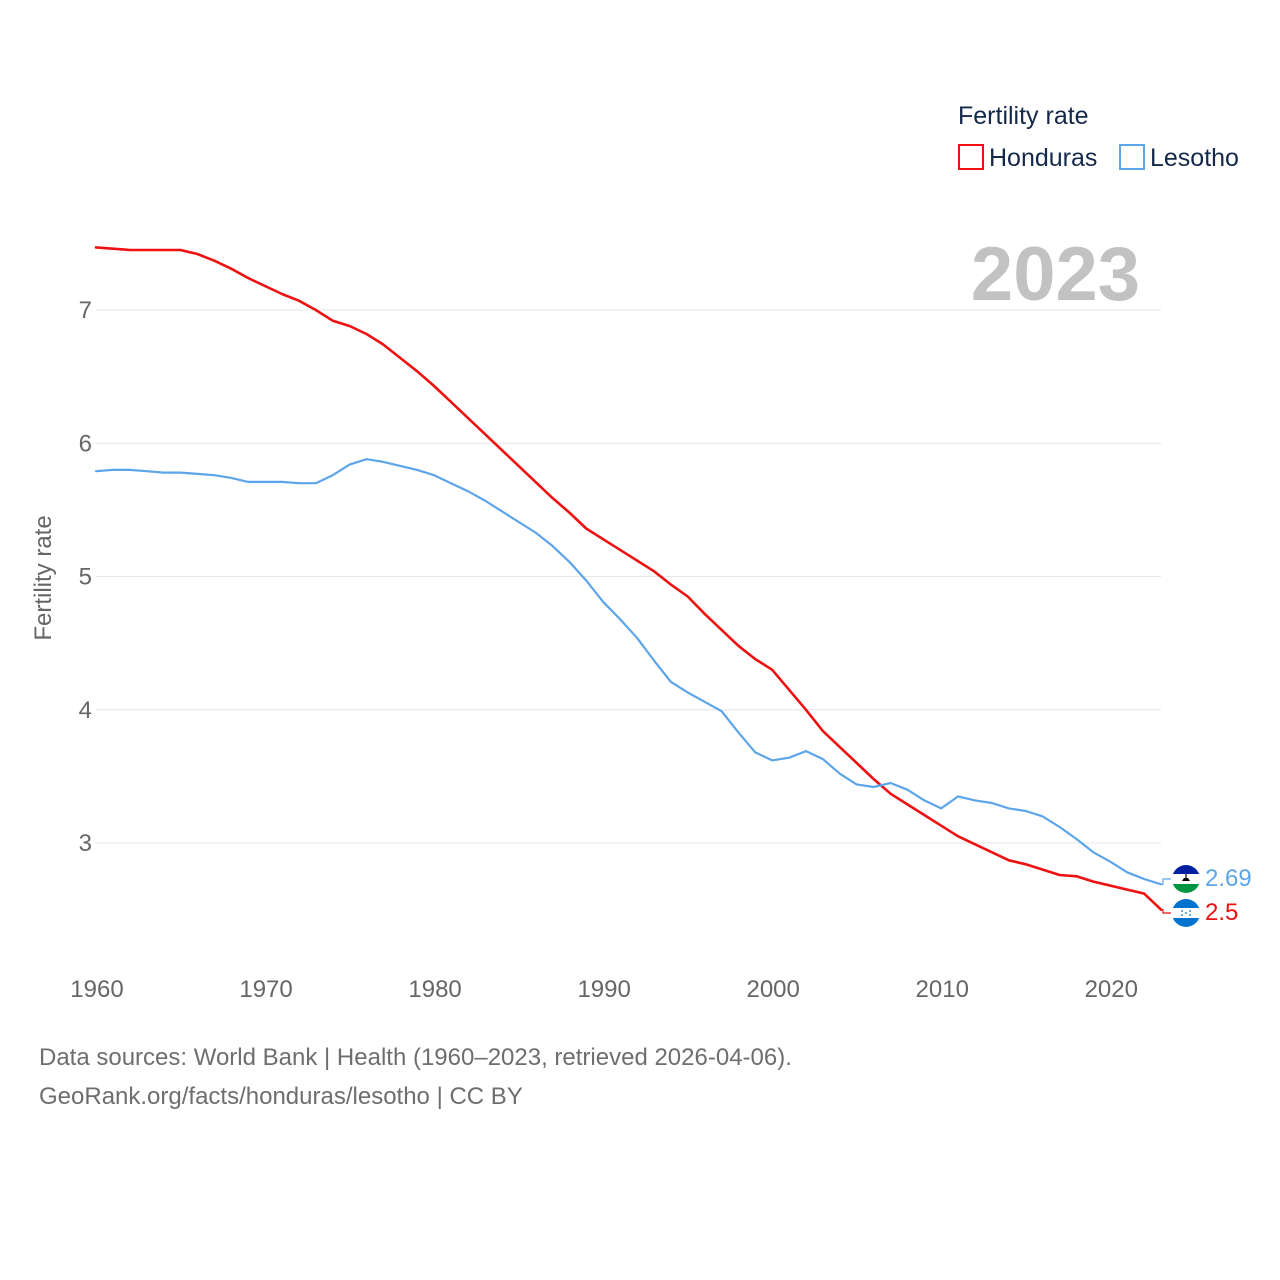 Image resolution: width=1280 pixels, height=1280 pixels. What do you see at coordinates (1043, 158) in the screenshot?
I see `legend-label-honduras: Honduras` at bounding box center [1043, 158].